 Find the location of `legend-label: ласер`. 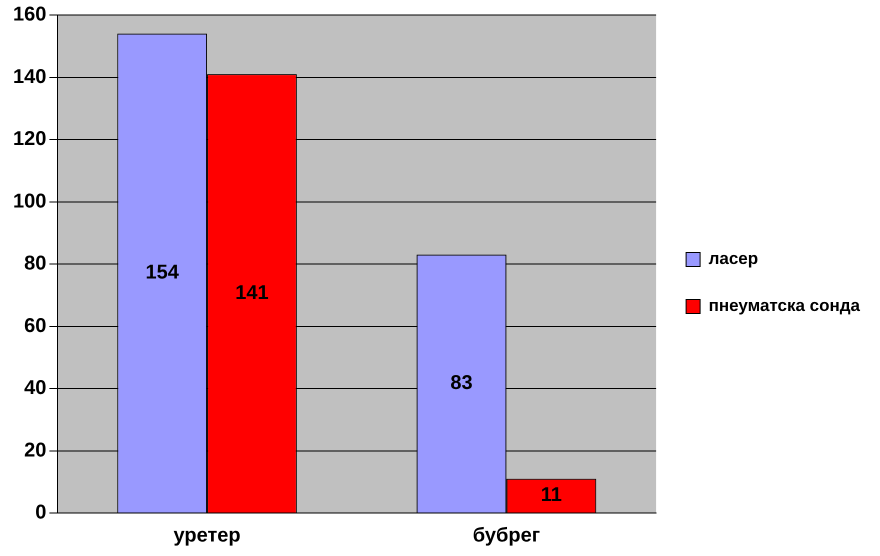

legend-label: ласер is located at coordinates (733, 258).